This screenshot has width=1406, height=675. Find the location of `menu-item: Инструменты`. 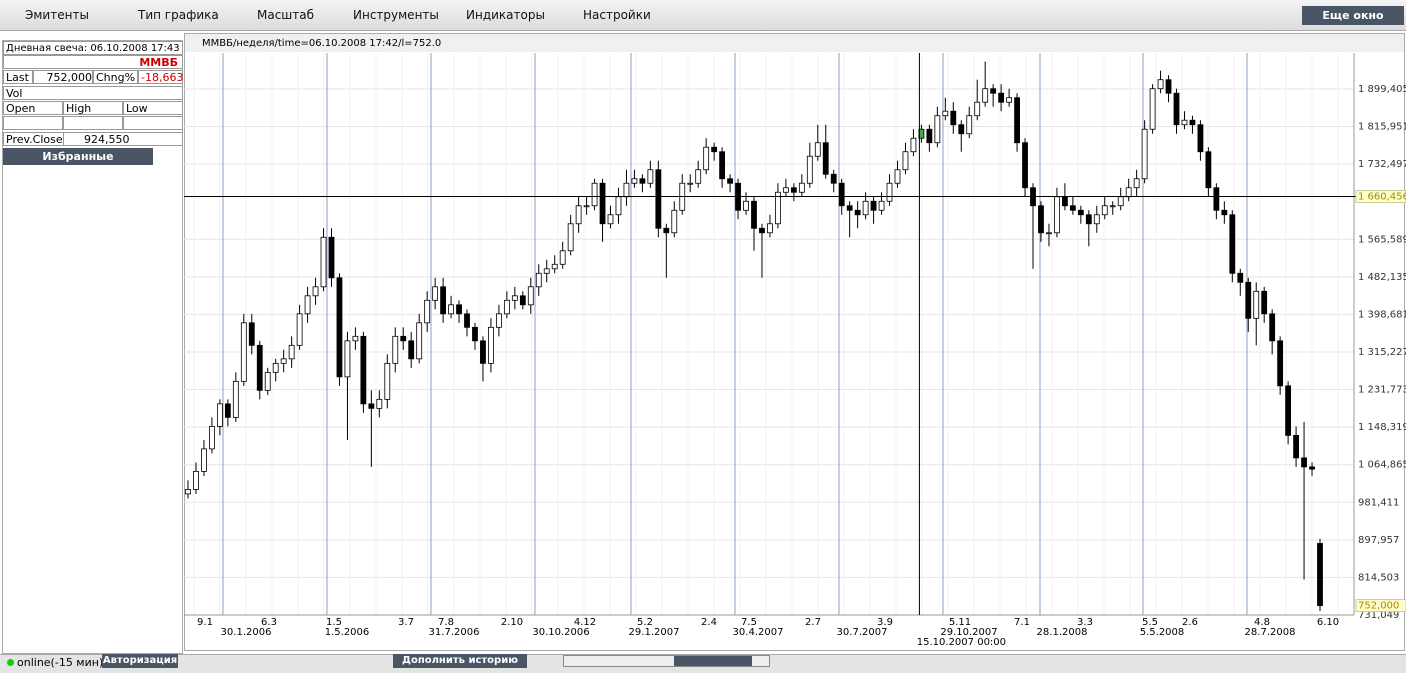

menu-item: Инструменты is located at coordinates (396, 15).